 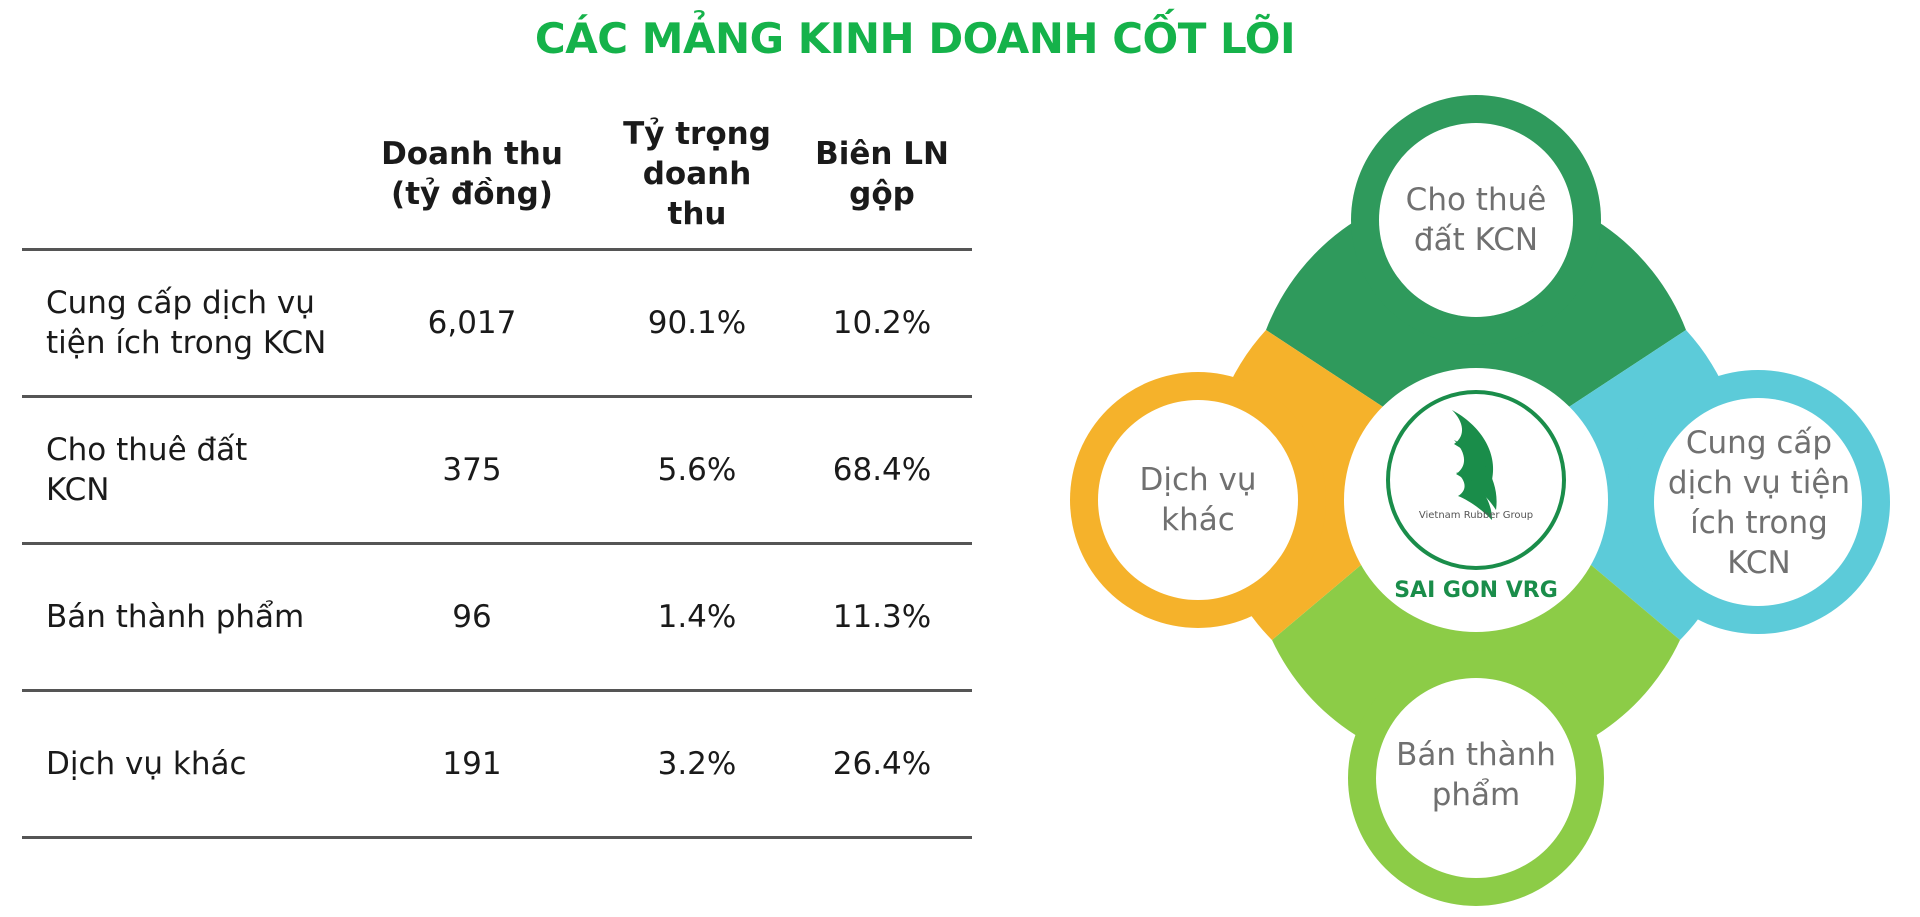 I want to click on row-revenue: 375, so click(x=472, y=470).